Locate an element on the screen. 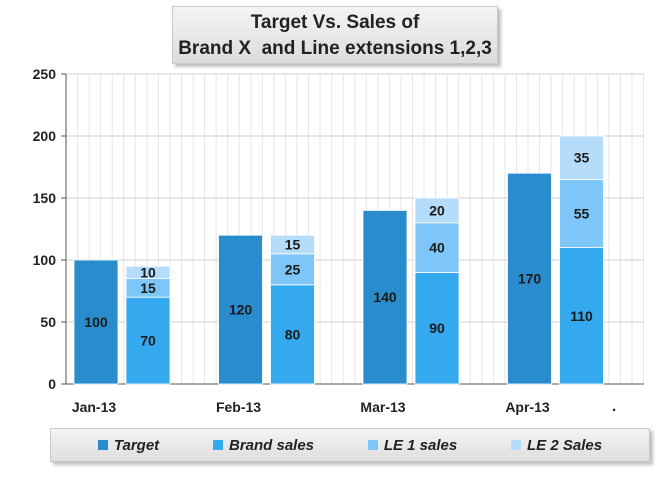 The height and width of the screenshot is (499, 669). legend-swatch-le2-sales is located at coordinates (516, 445).